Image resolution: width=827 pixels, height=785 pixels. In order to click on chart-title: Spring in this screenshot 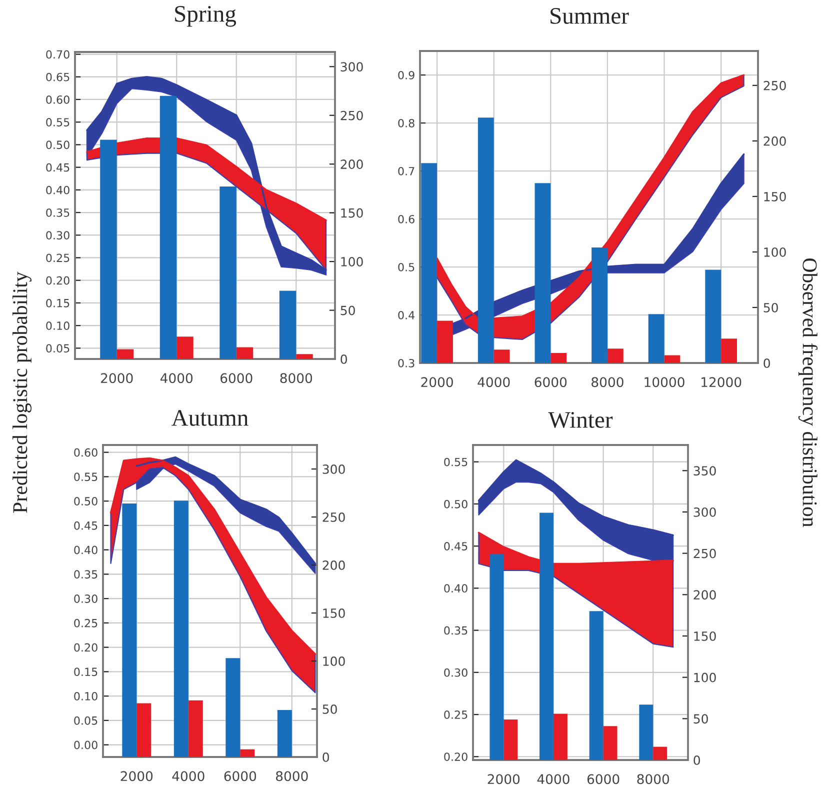, I will do `click(205, 16)`.